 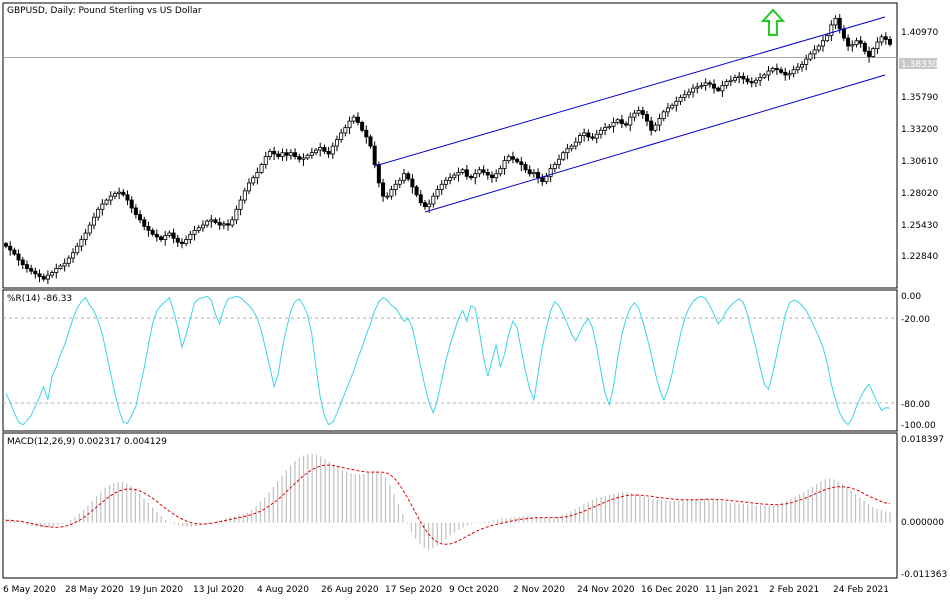 What do you see at coordinates (630, 91) in the screenshot?
I see `channel-upper-line` at bounding box center [630, 91].